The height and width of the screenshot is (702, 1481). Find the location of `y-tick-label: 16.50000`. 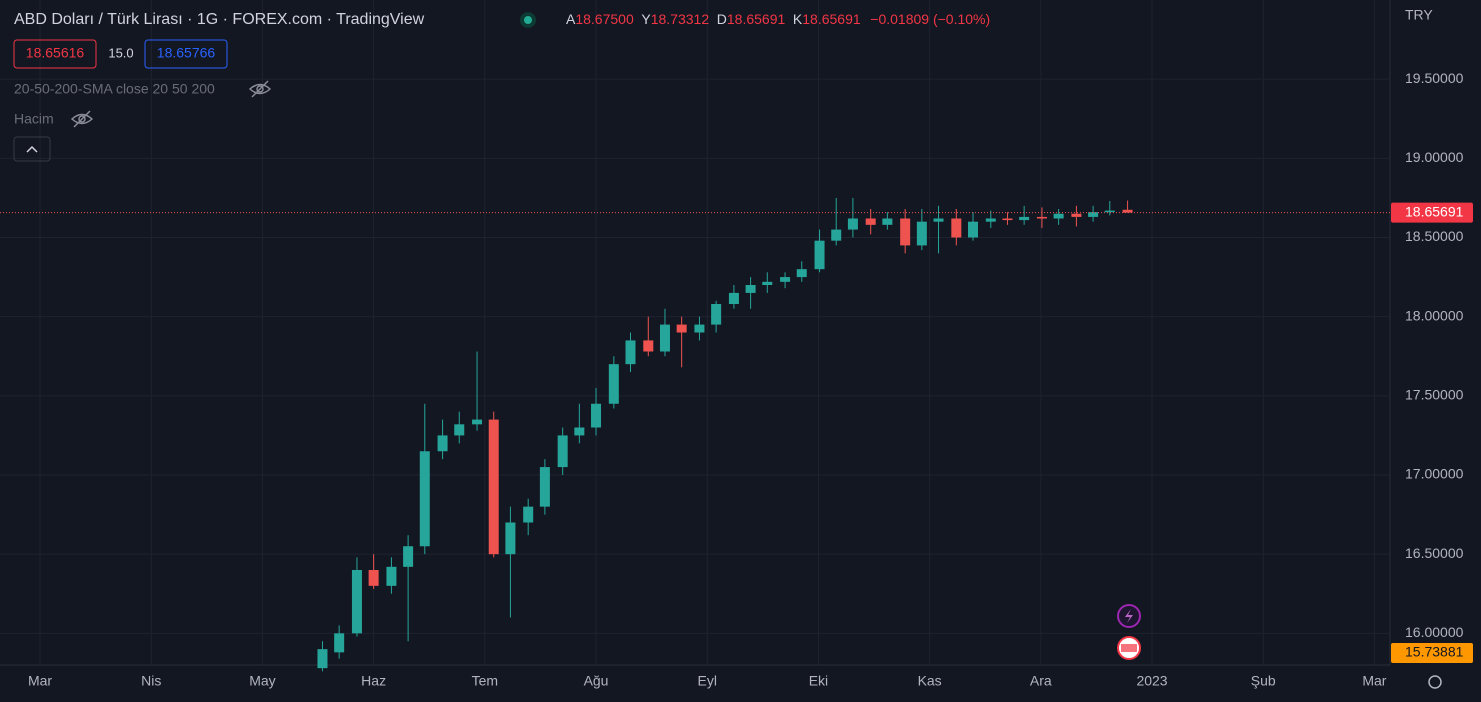

y-tick-label: 16.50000 is located at coordinates (1434, 553).